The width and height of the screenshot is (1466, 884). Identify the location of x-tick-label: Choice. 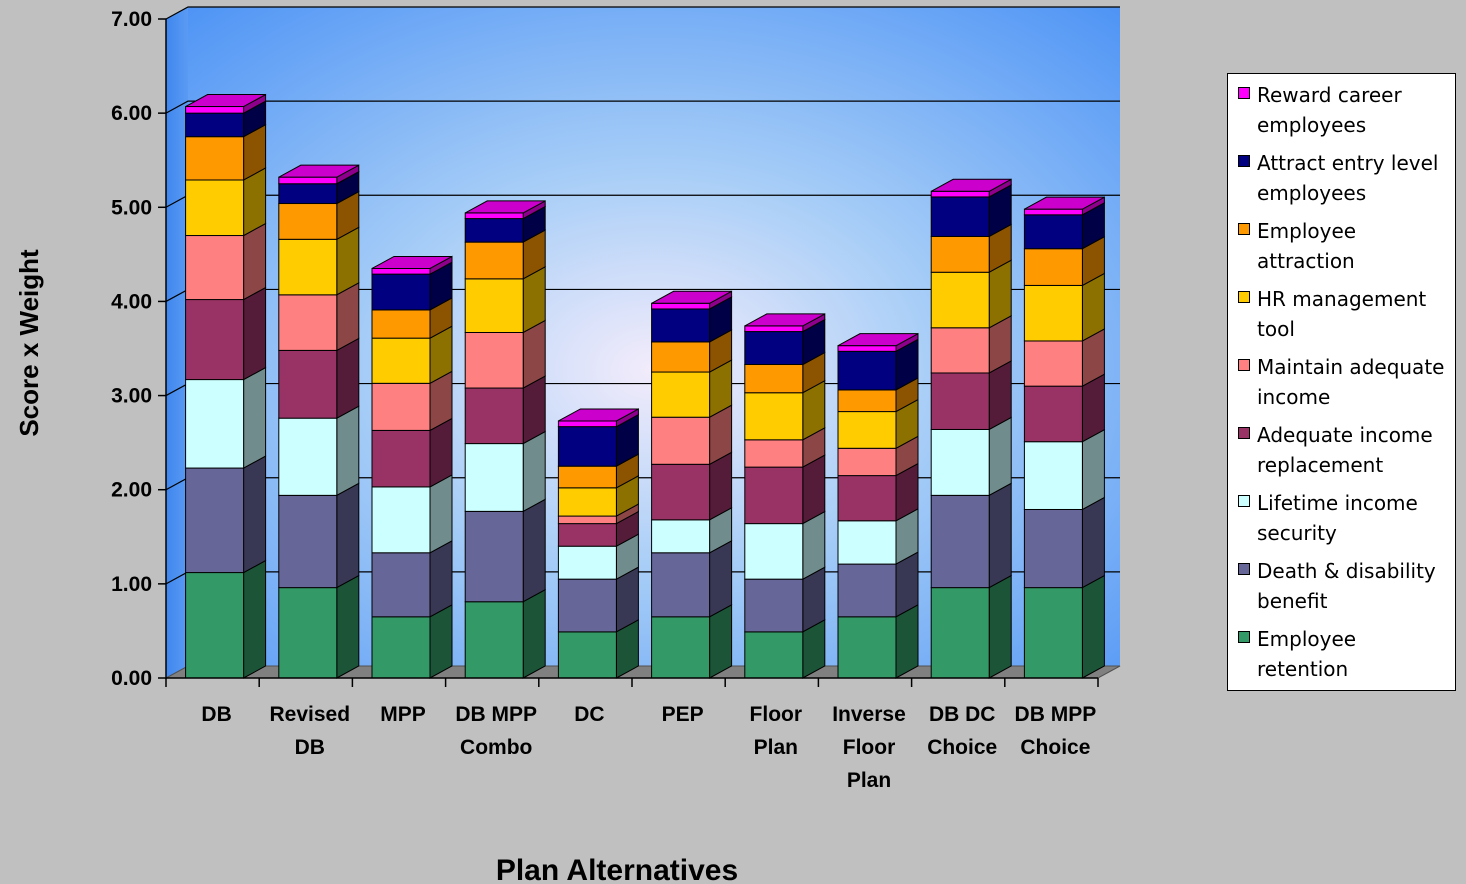
(962, 747).